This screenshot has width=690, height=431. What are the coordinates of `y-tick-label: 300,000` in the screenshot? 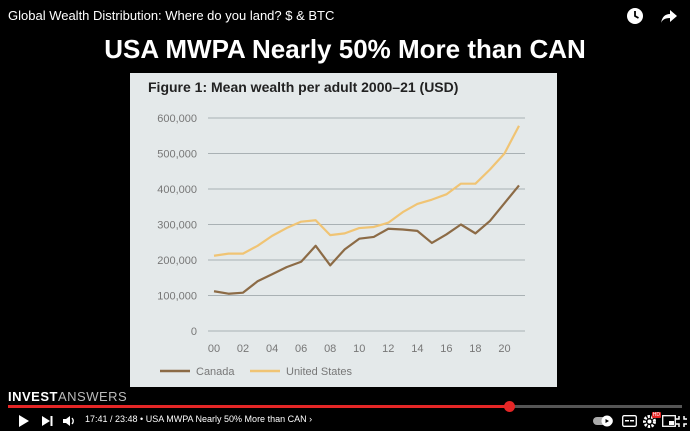 It's located at (177, 226).